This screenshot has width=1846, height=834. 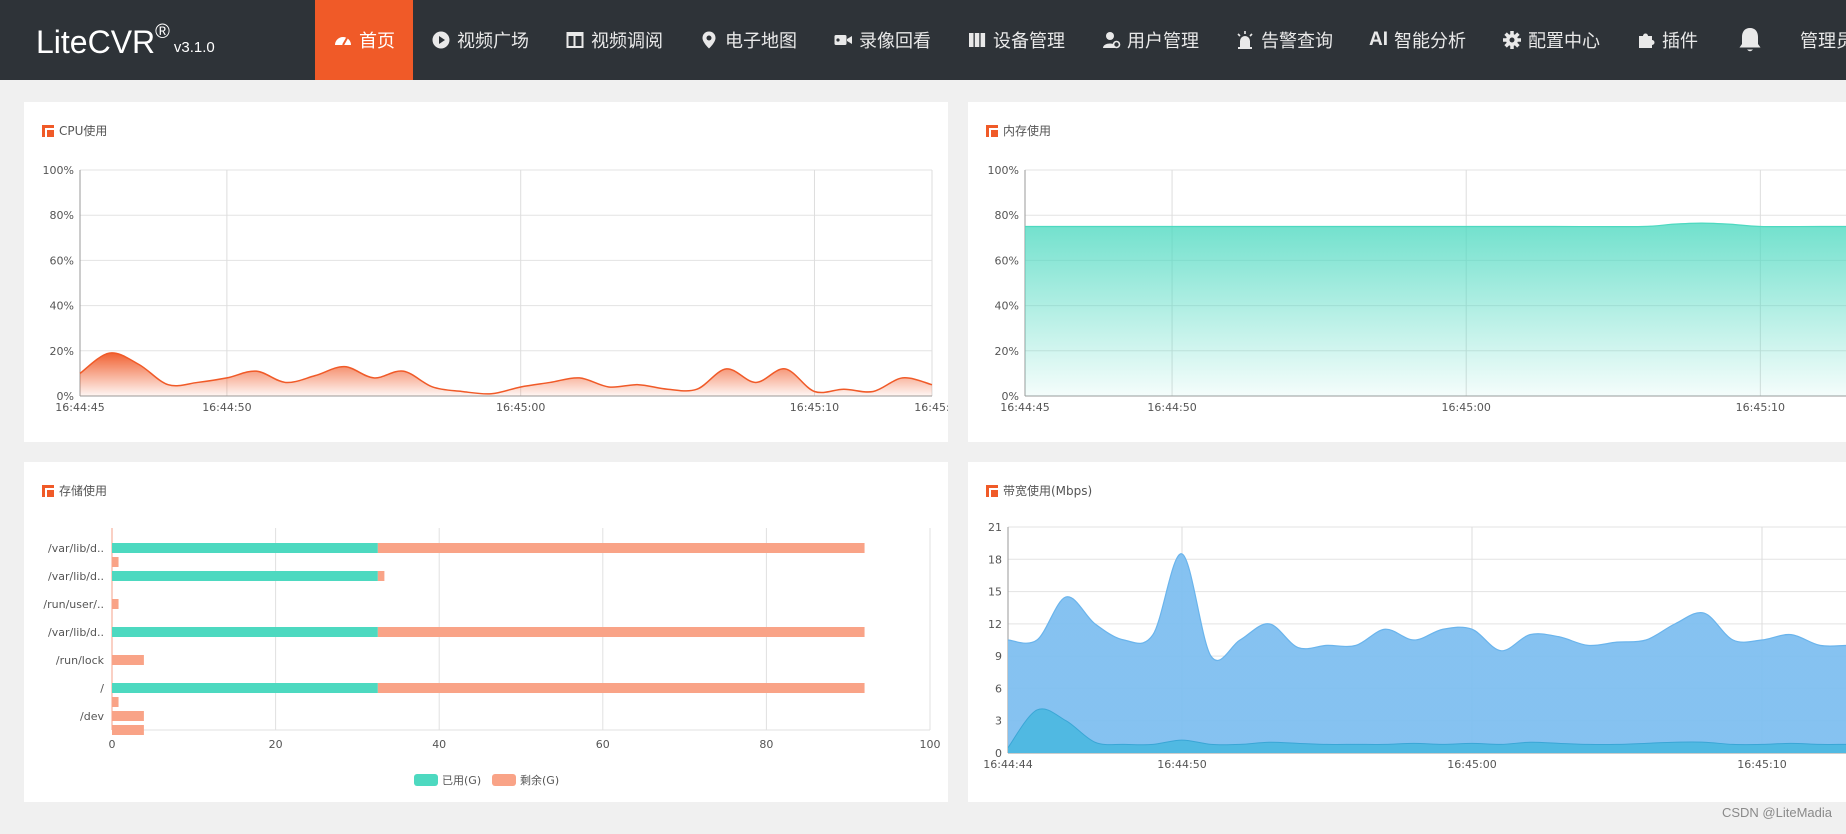 What do you see at coordinates (977, 40) in the screenshot?
I see `server-icon` at bounding box center [977, 40].